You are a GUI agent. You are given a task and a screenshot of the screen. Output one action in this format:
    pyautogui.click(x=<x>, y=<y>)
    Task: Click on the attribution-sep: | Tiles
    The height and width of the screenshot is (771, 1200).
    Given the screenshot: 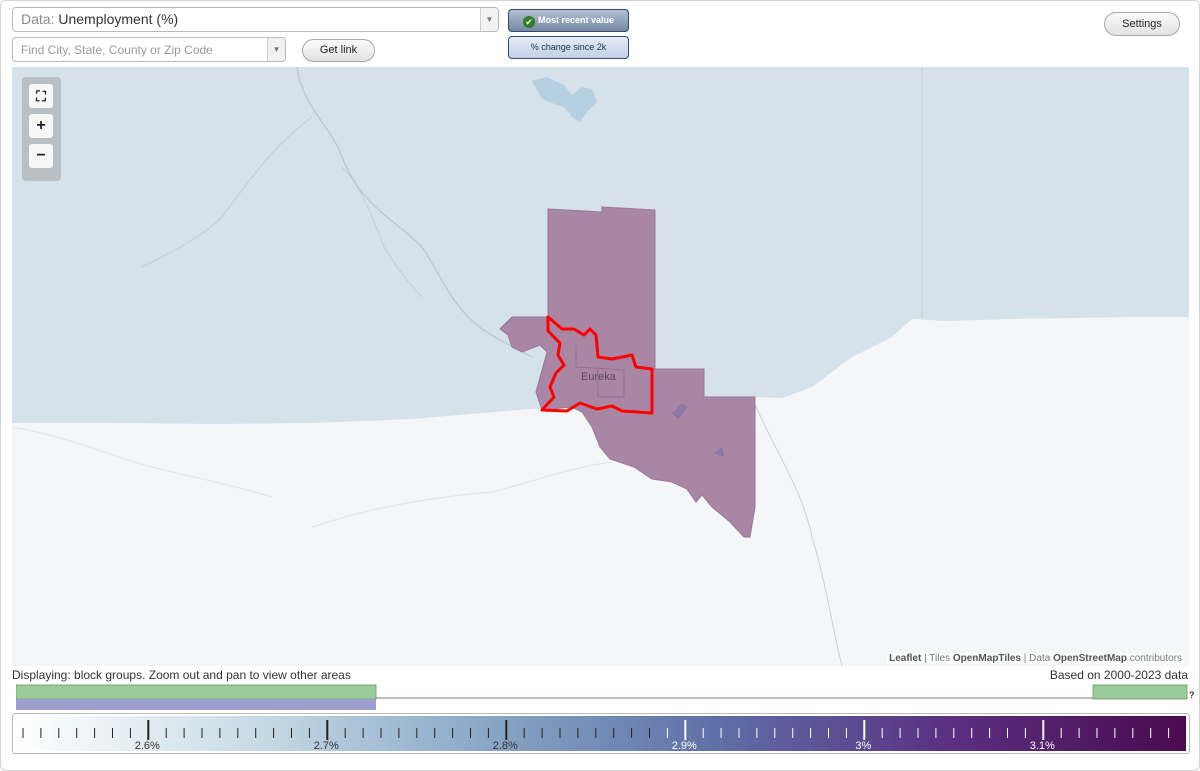 What is the action you would take?
    pyautogui.click(x=937, y=658)
    